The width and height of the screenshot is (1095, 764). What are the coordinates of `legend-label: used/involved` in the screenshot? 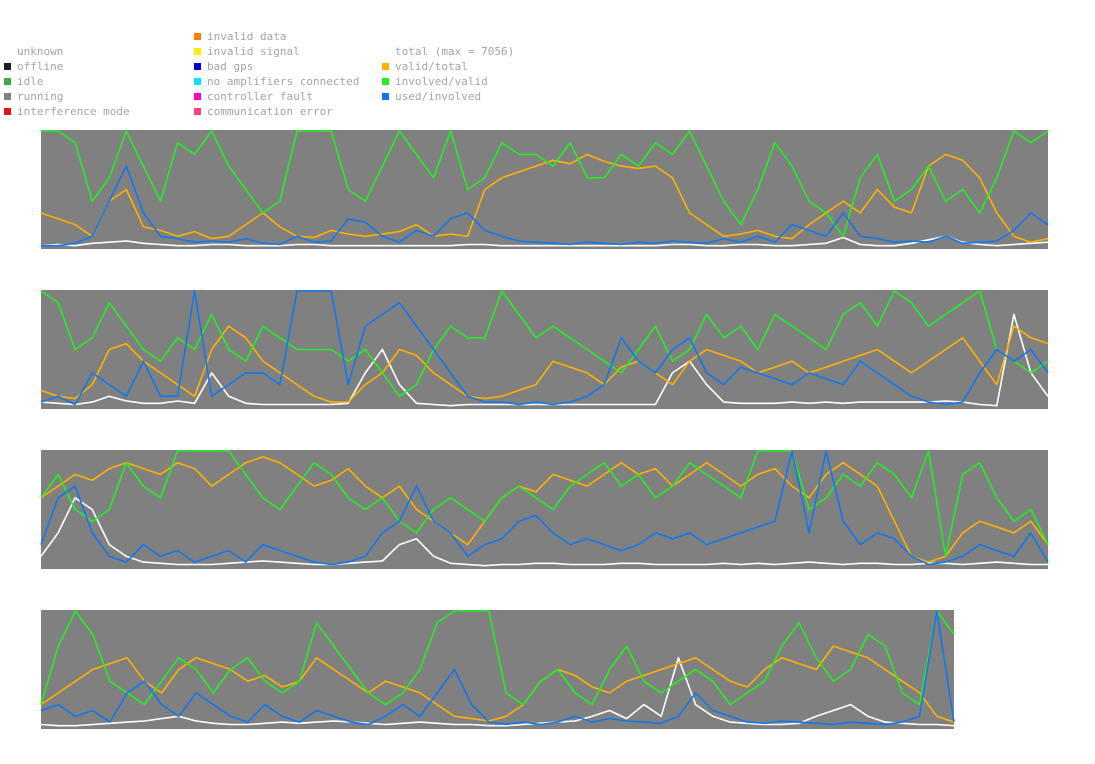 It's located at (438, 96).